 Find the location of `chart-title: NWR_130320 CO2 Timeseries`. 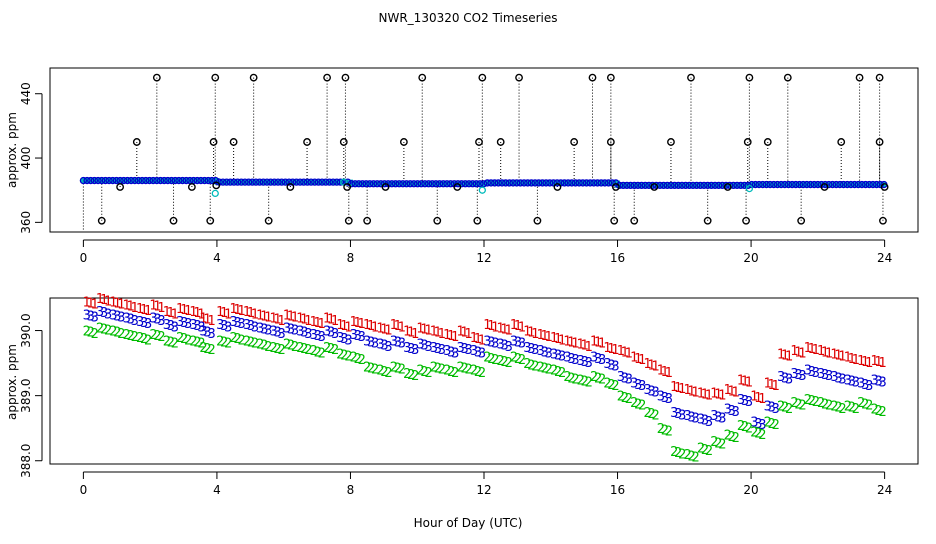

chart-title: NWR_130320 CO2 Timeseries is located at coordinates (468, 18).